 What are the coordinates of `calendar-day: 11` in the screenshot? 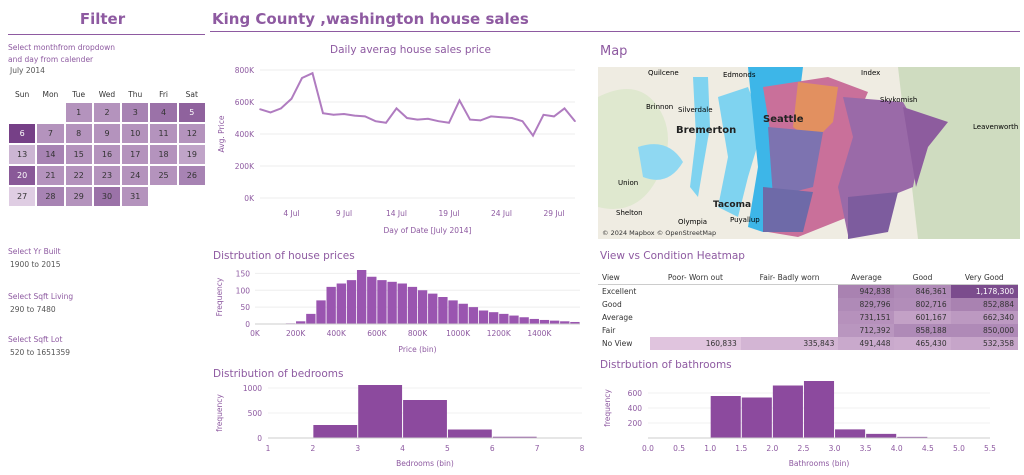 It's located at (163, 133).